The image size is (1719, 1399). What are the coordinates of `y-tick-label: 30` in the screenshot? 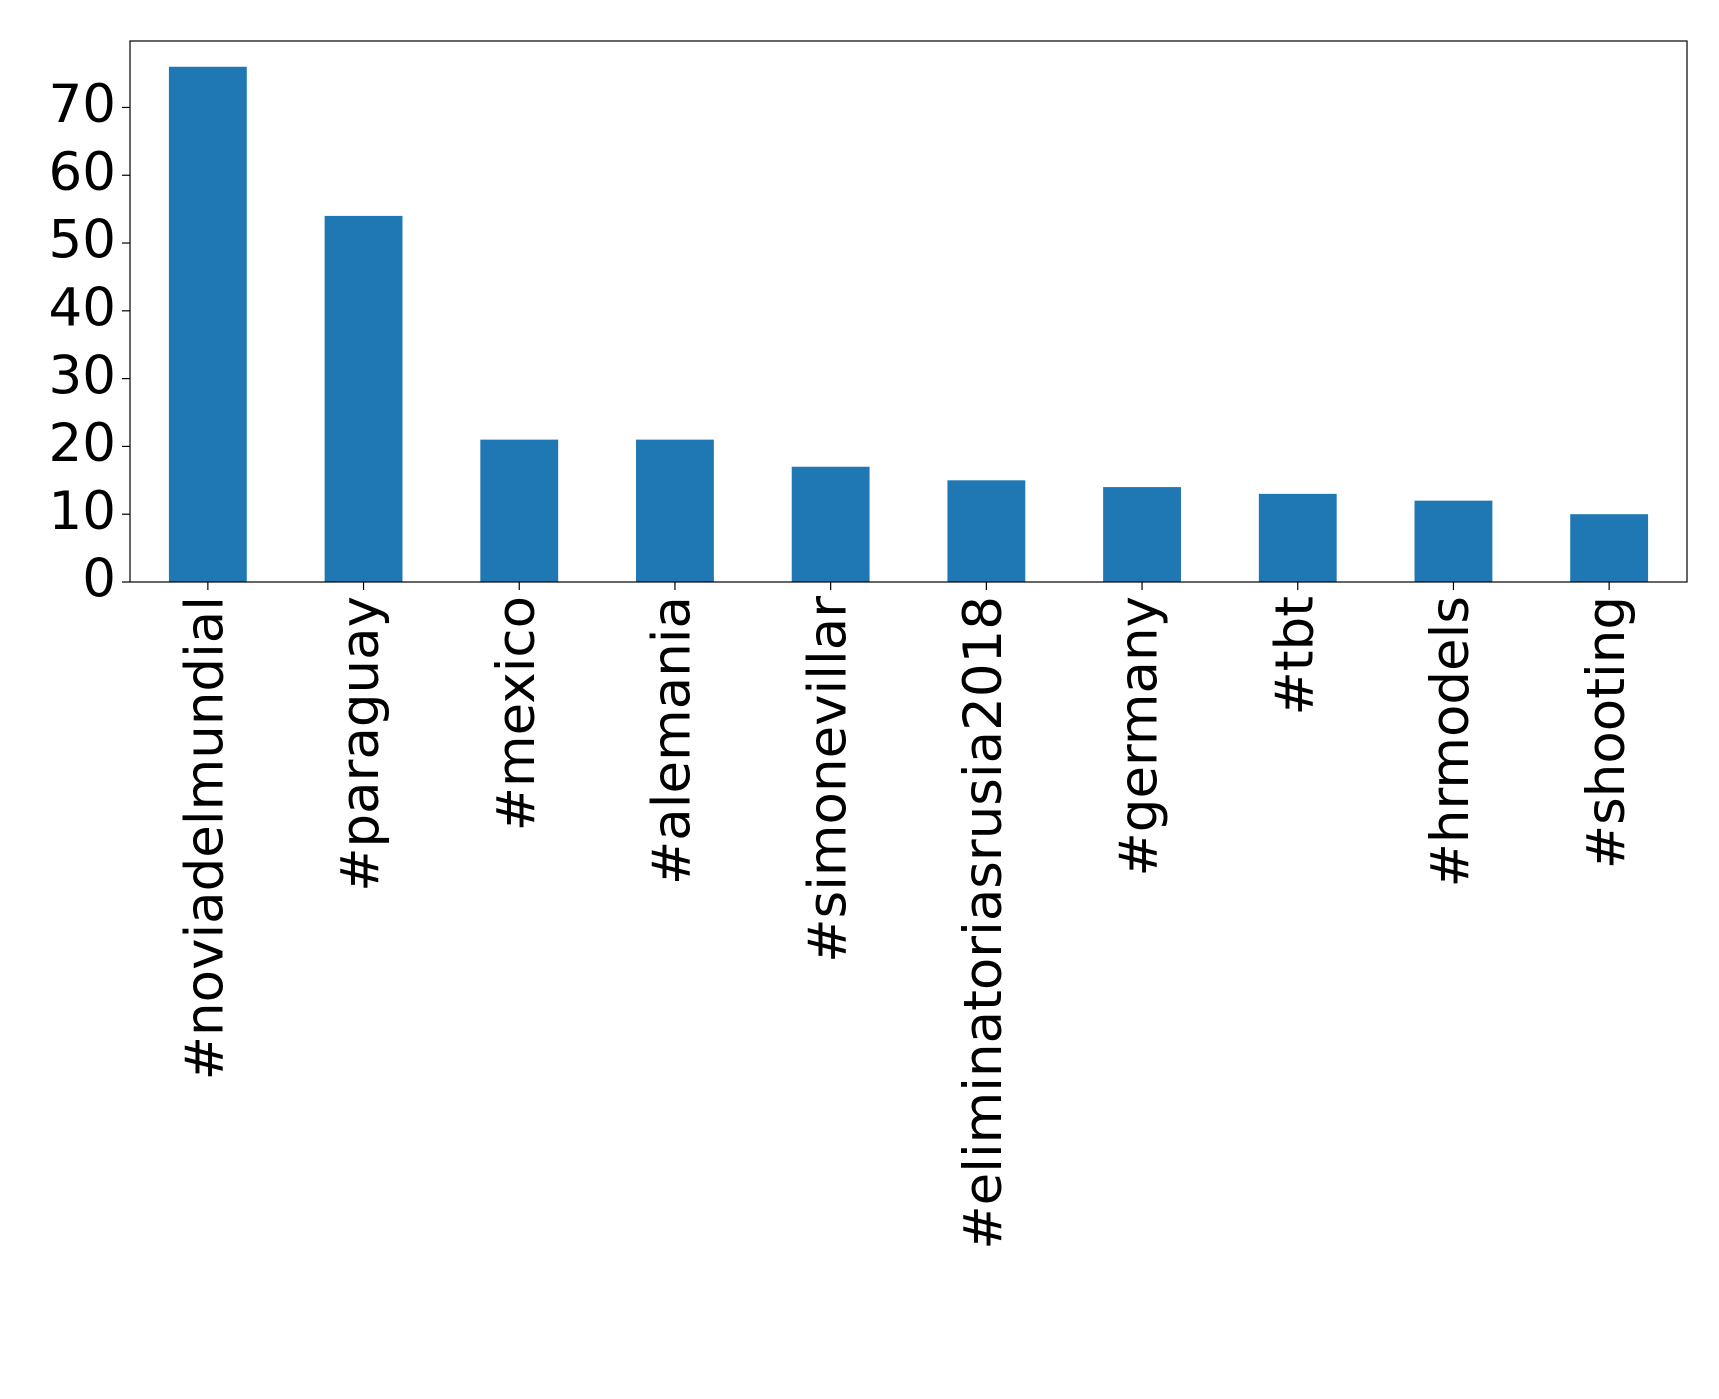 It's located at (82, 375).